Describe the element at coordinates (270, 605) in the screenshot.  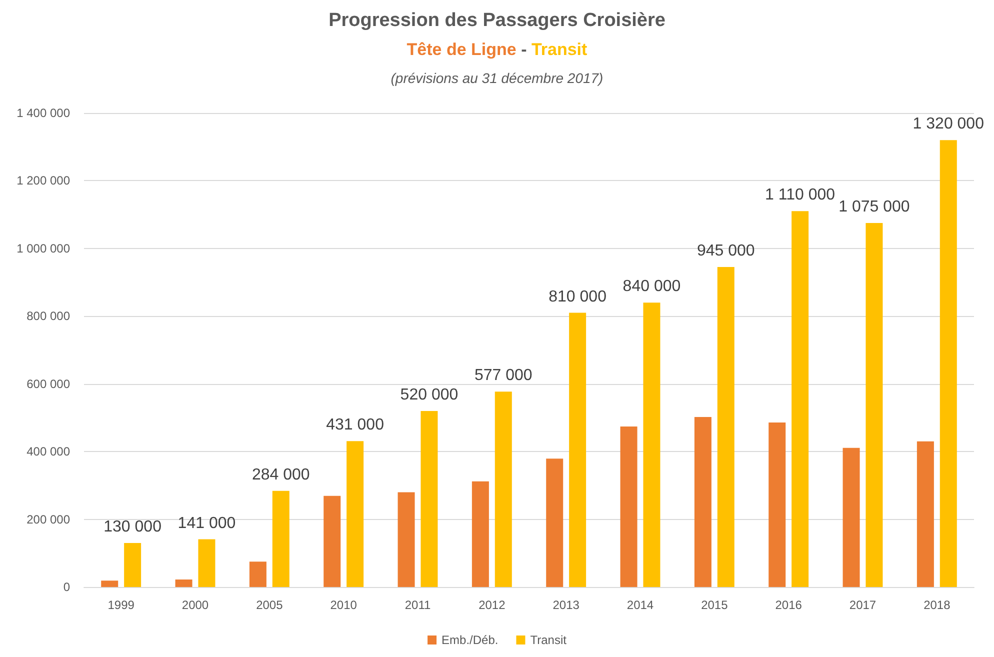
I see `x-tick-label: 2005` at that location.